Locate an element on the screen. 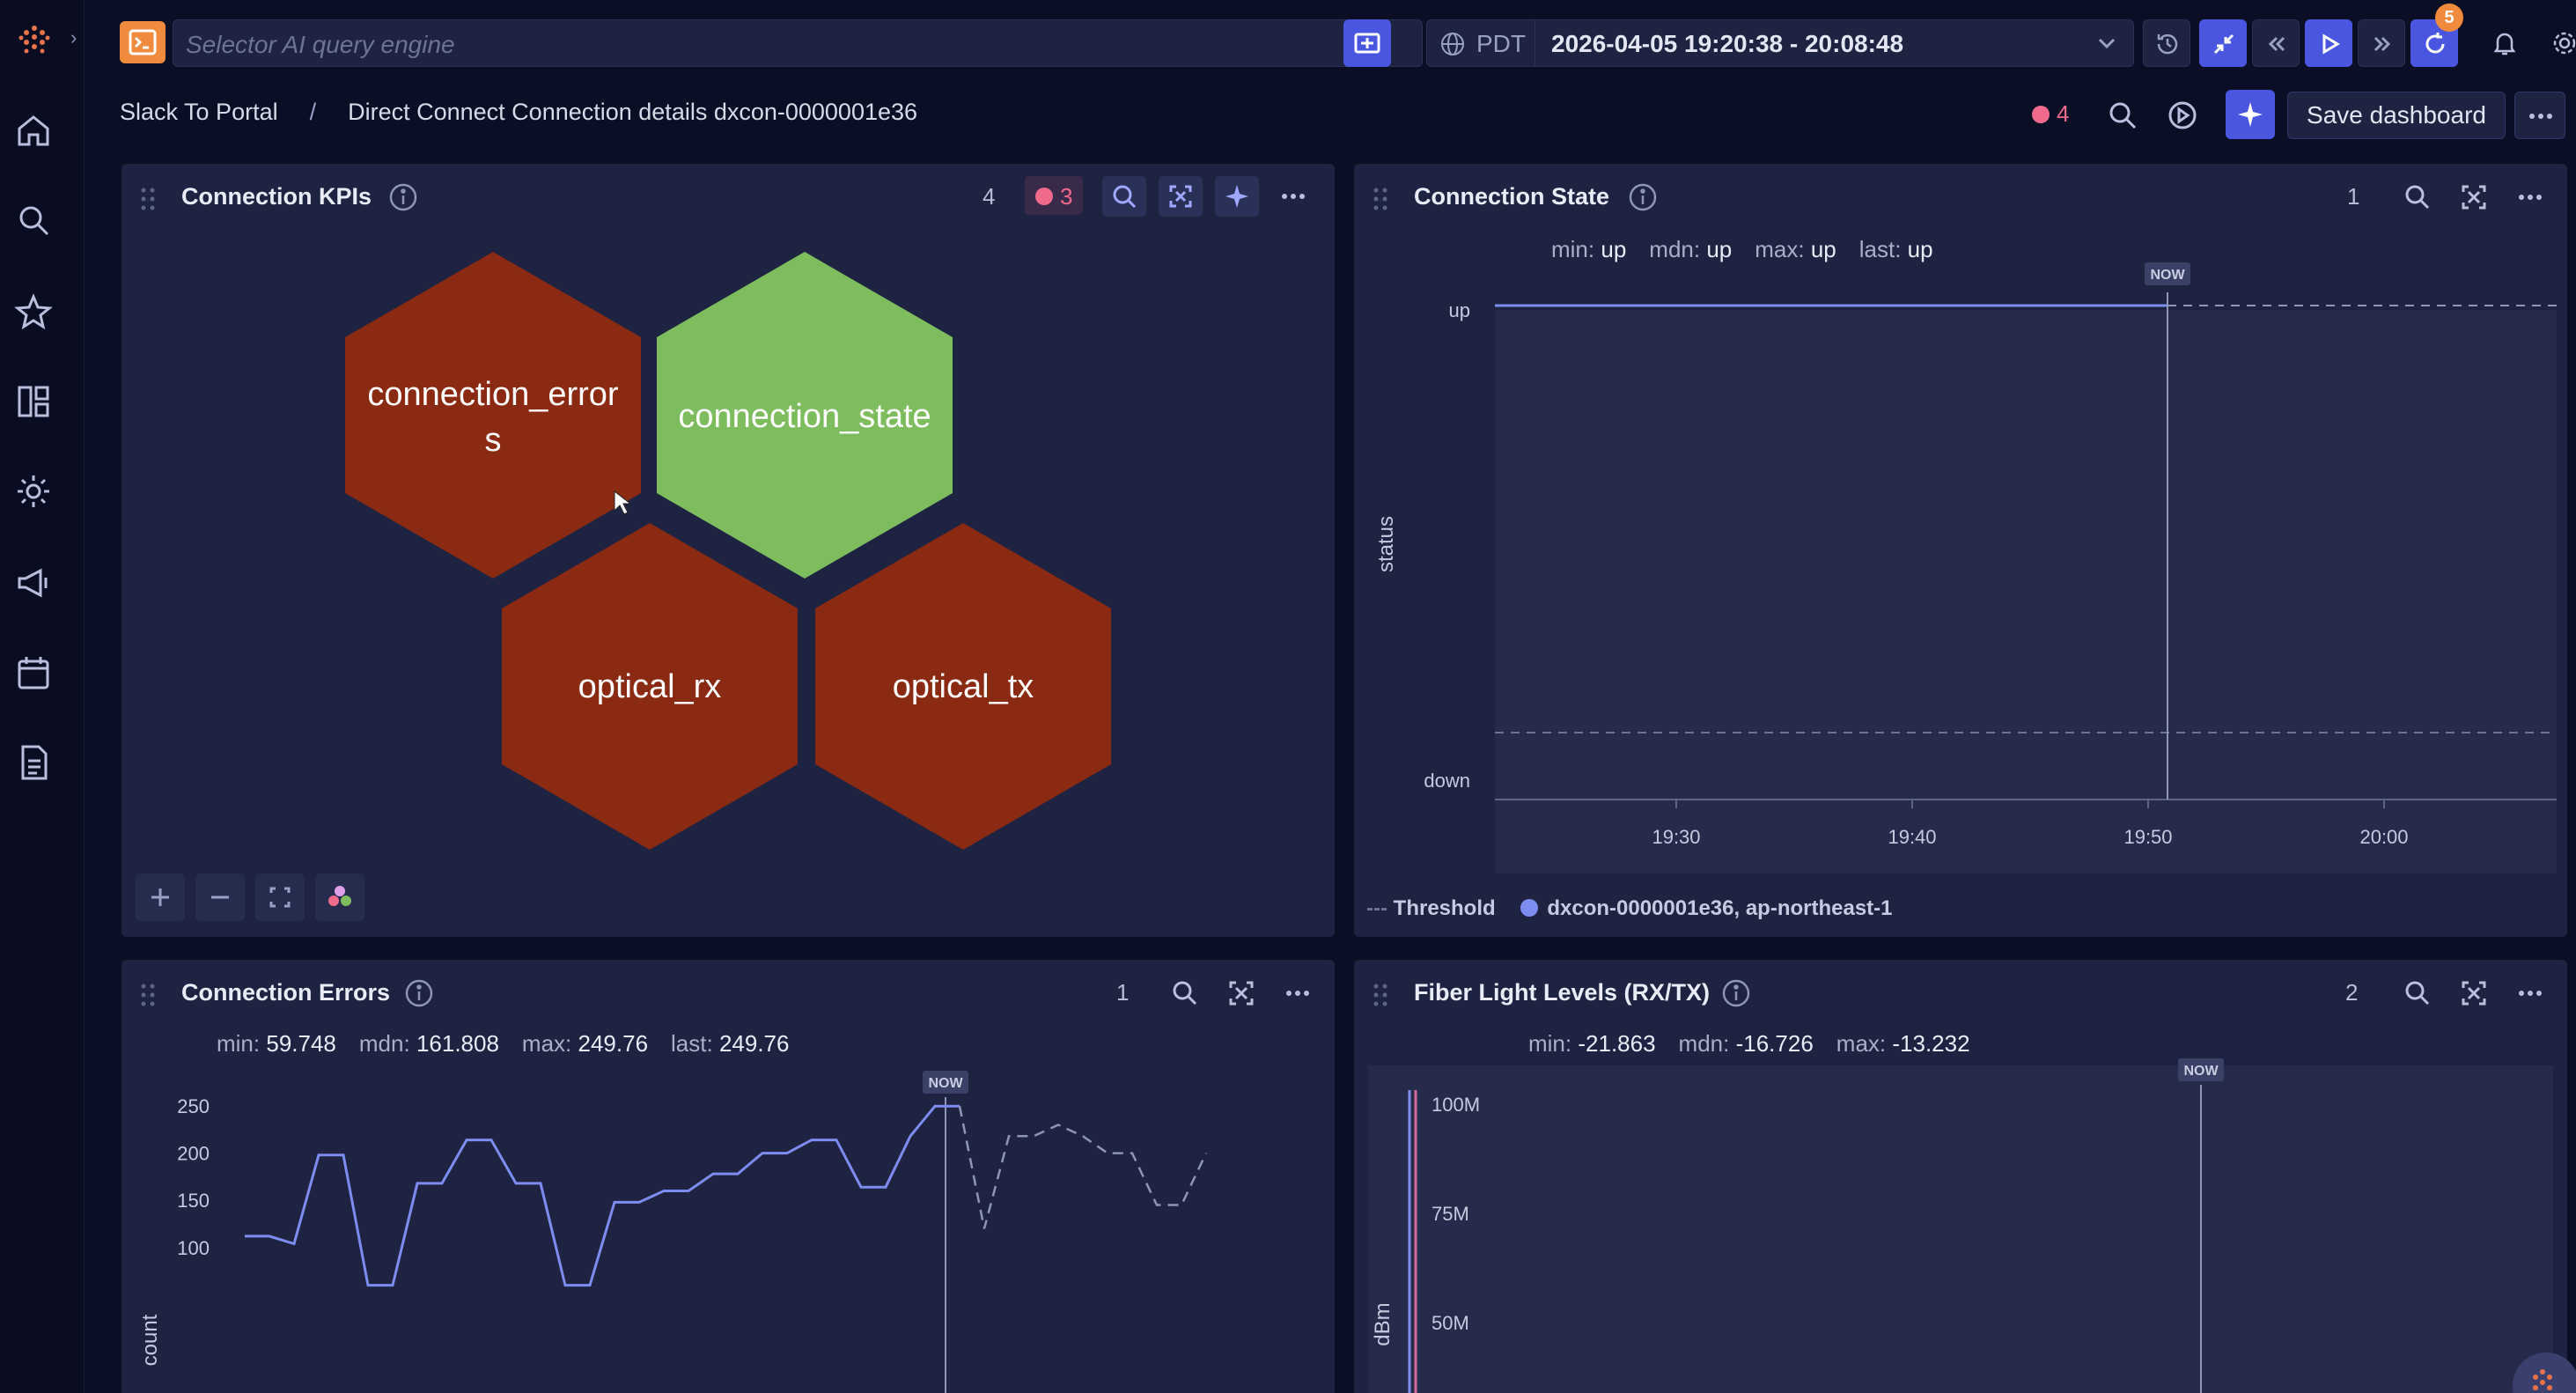  save-dashboard-button: Save dashboard is located at coordinates (2397, 115).